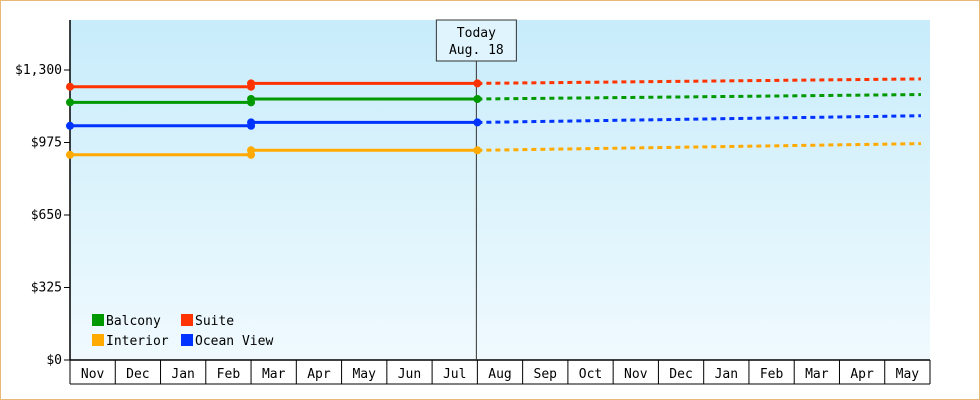 This screenshot has width=980, height=400. What do you see at coordinates (46, 215) in the screenshot?
I see `y-tick-label: $650` at bounding box center [46, 215].